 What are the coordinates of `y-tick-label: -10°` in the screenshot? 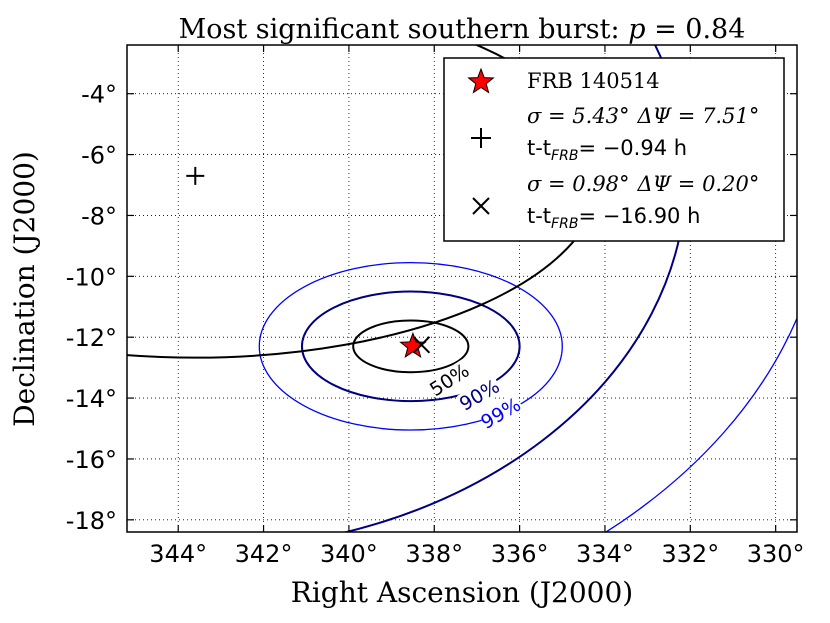 It's located at (91, 277).